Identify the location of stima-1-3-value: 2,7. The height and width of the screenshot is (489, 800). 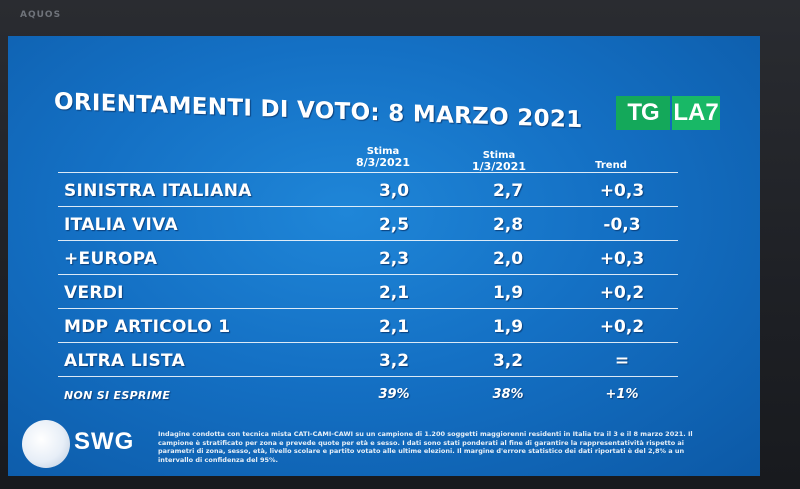
(508, 191).